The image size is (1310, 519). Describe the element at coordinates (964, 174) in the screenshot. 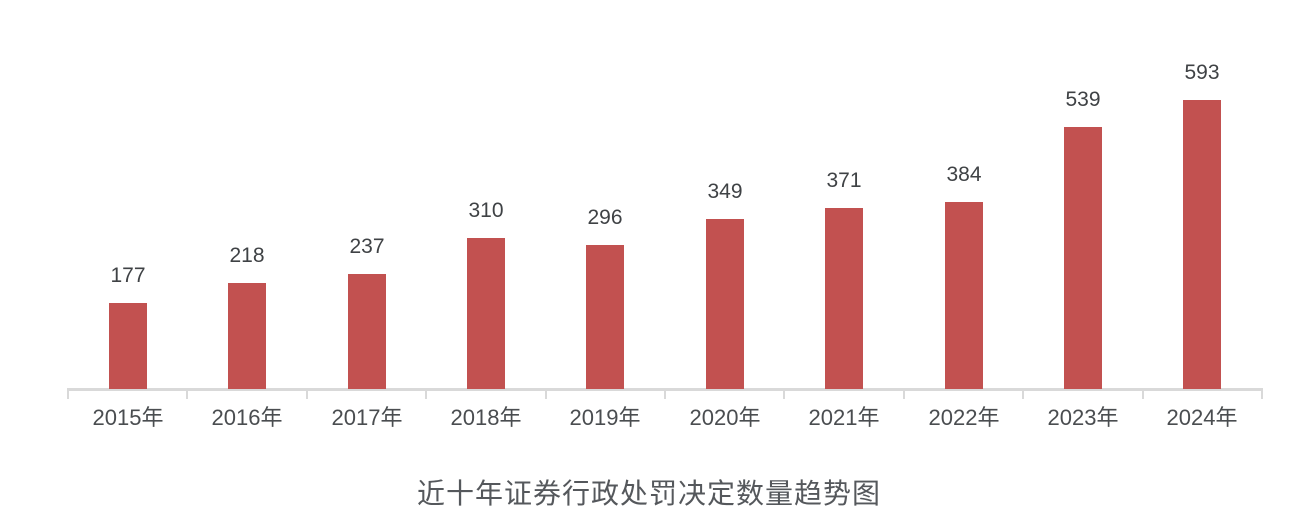

I see `bar-value-label: 384` at that location.